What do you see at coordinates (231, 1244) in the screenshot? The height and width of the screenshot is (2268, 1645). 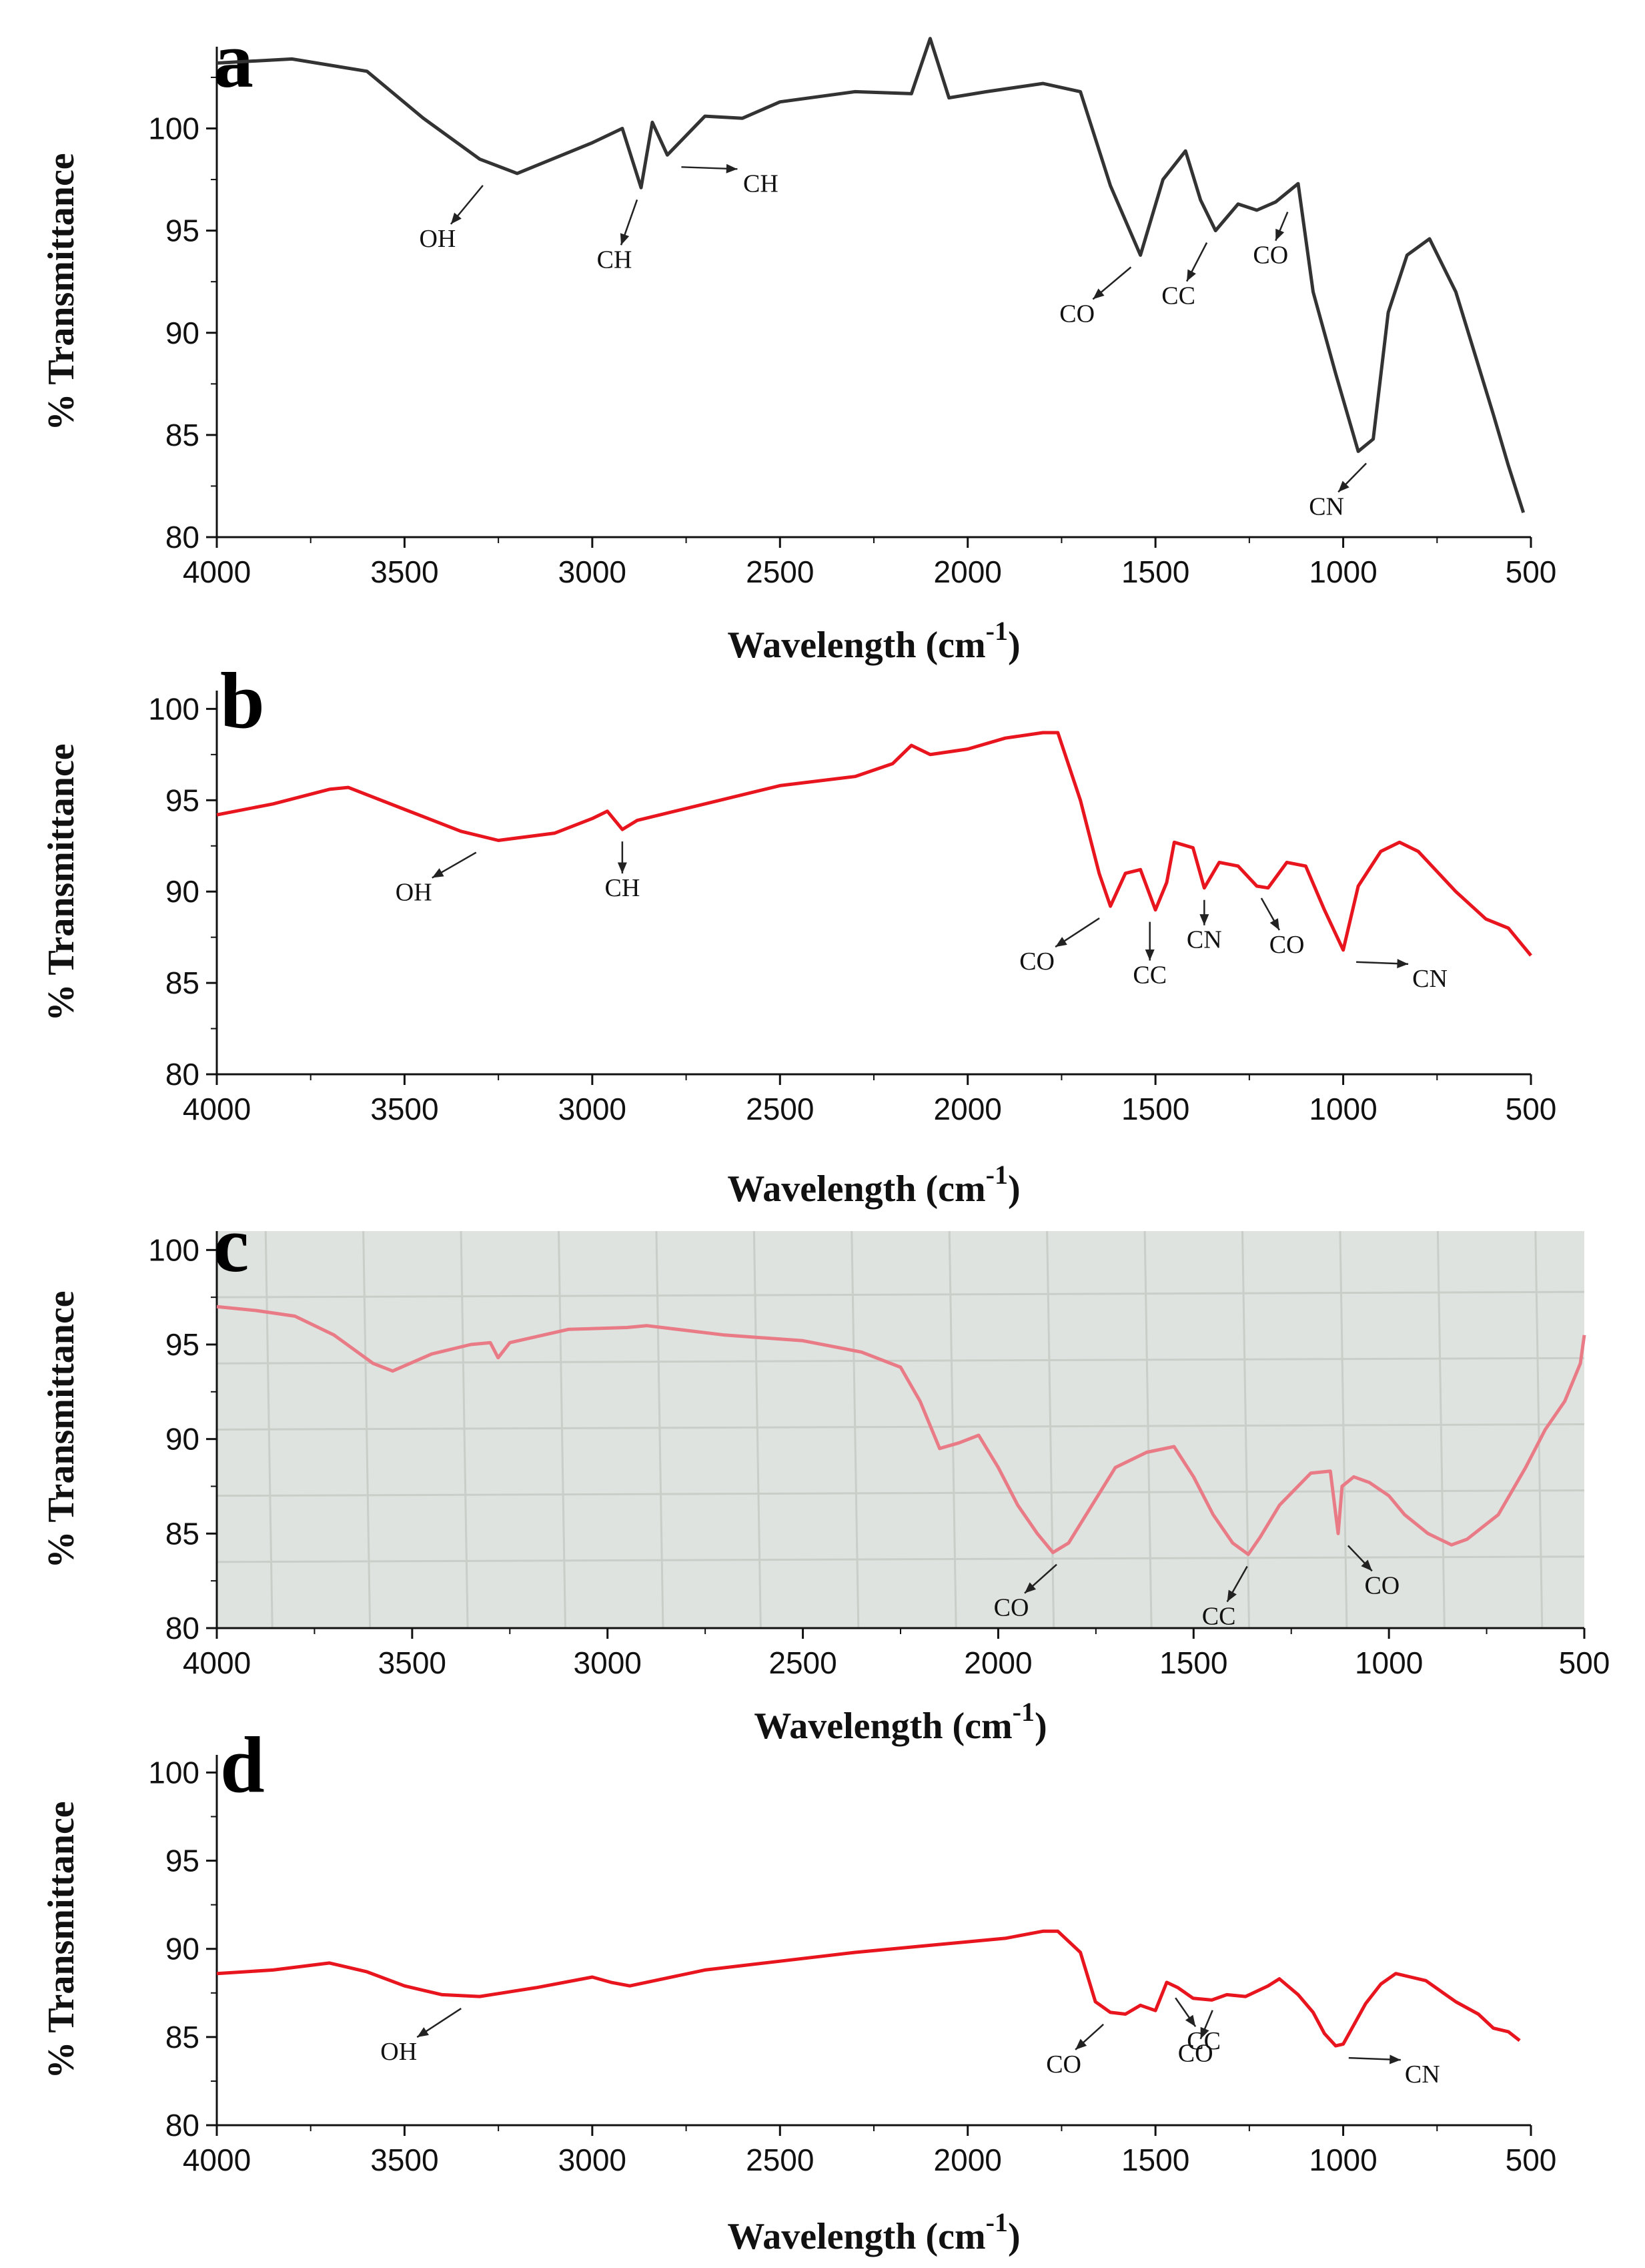 I see `panel-letter: c` at bounding box center [231, 1244].